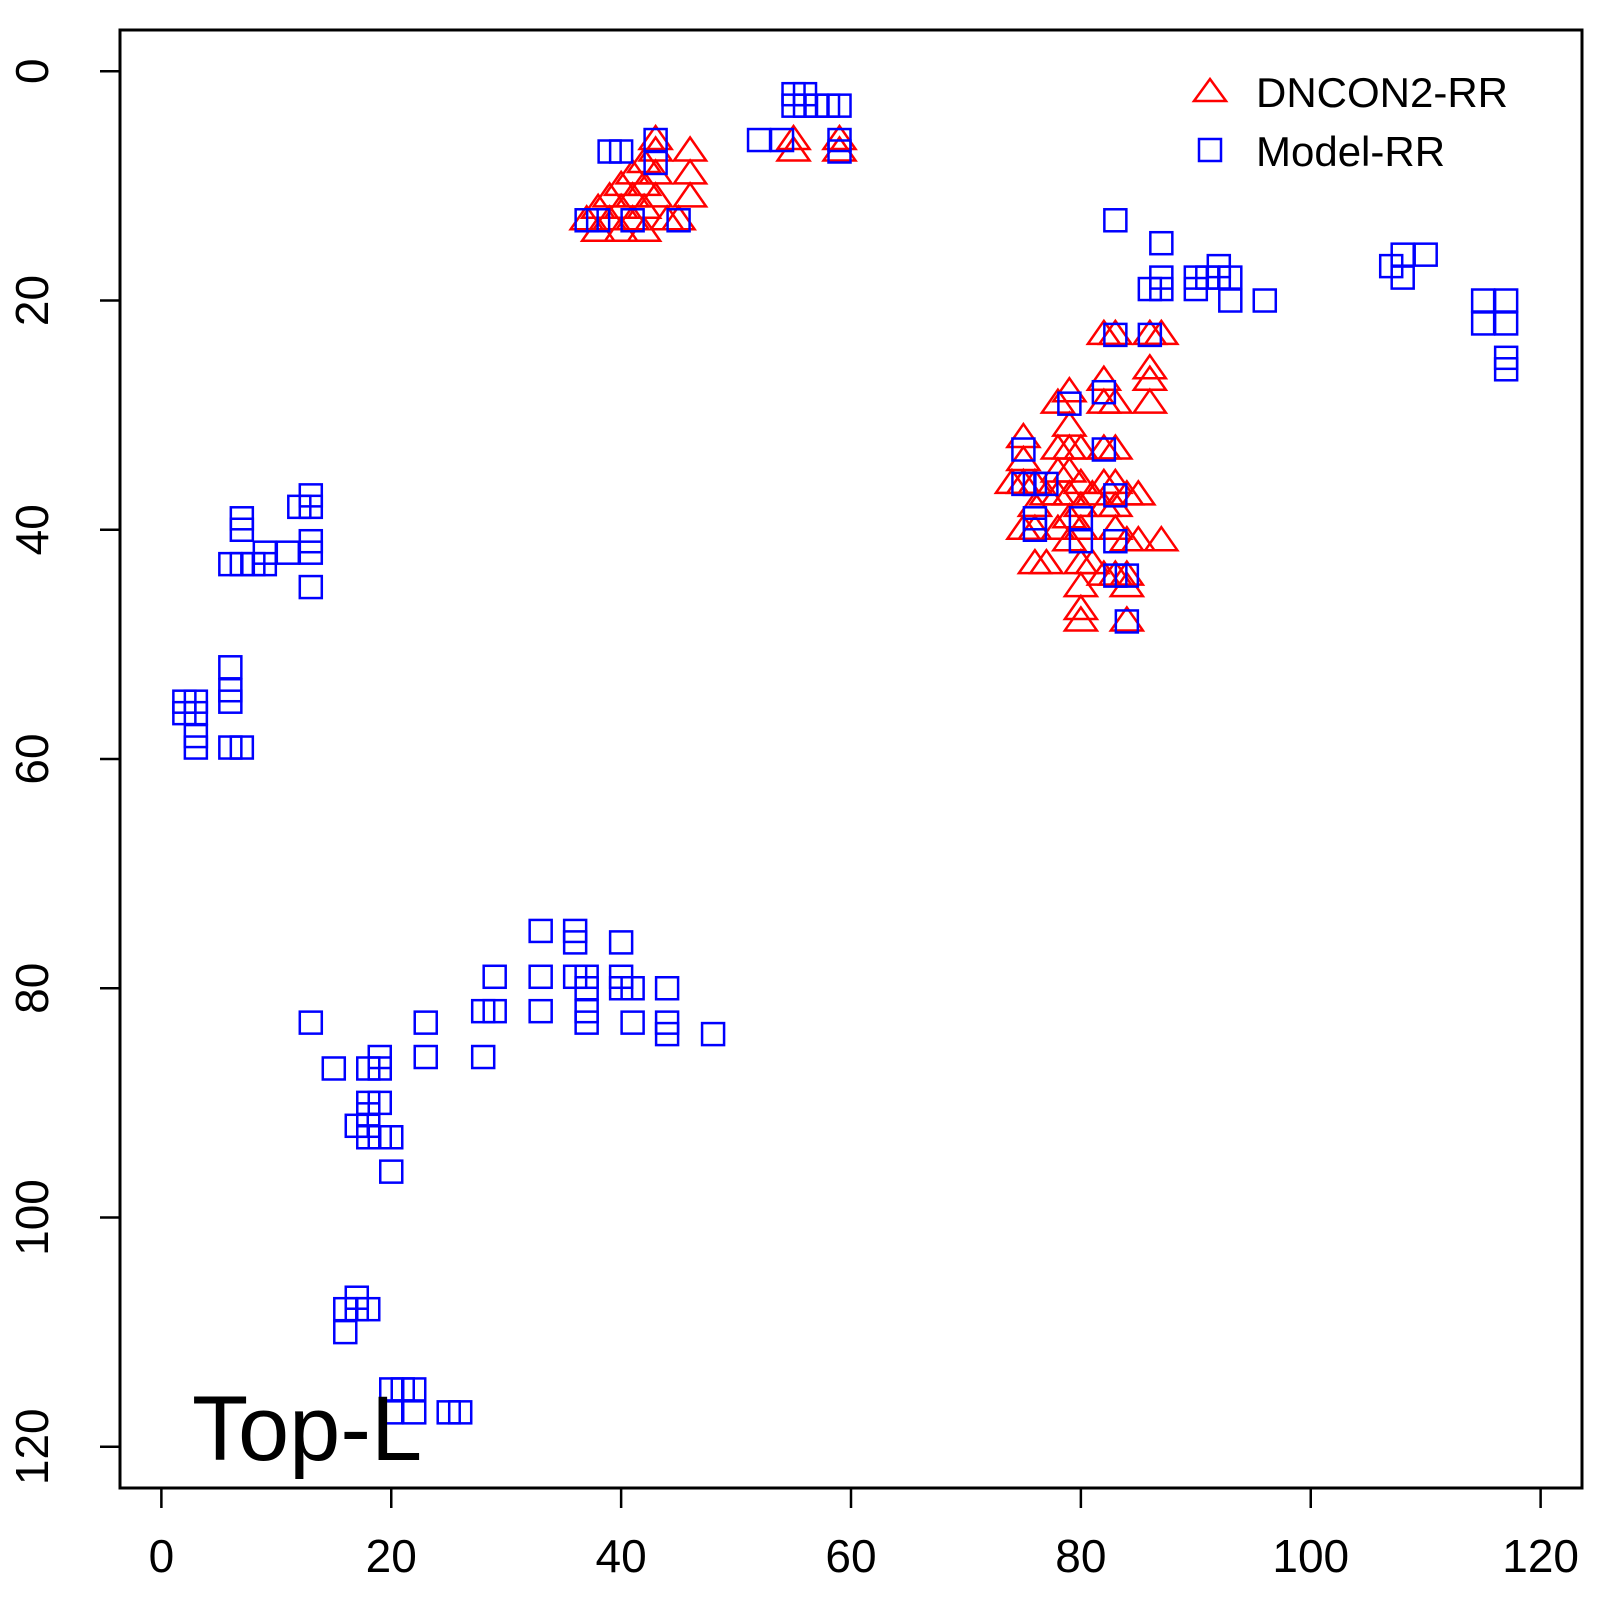  Describe the element at coordinates (307, 1429) in the screenshot. I see `chart-annotation: Top-L` at that location.